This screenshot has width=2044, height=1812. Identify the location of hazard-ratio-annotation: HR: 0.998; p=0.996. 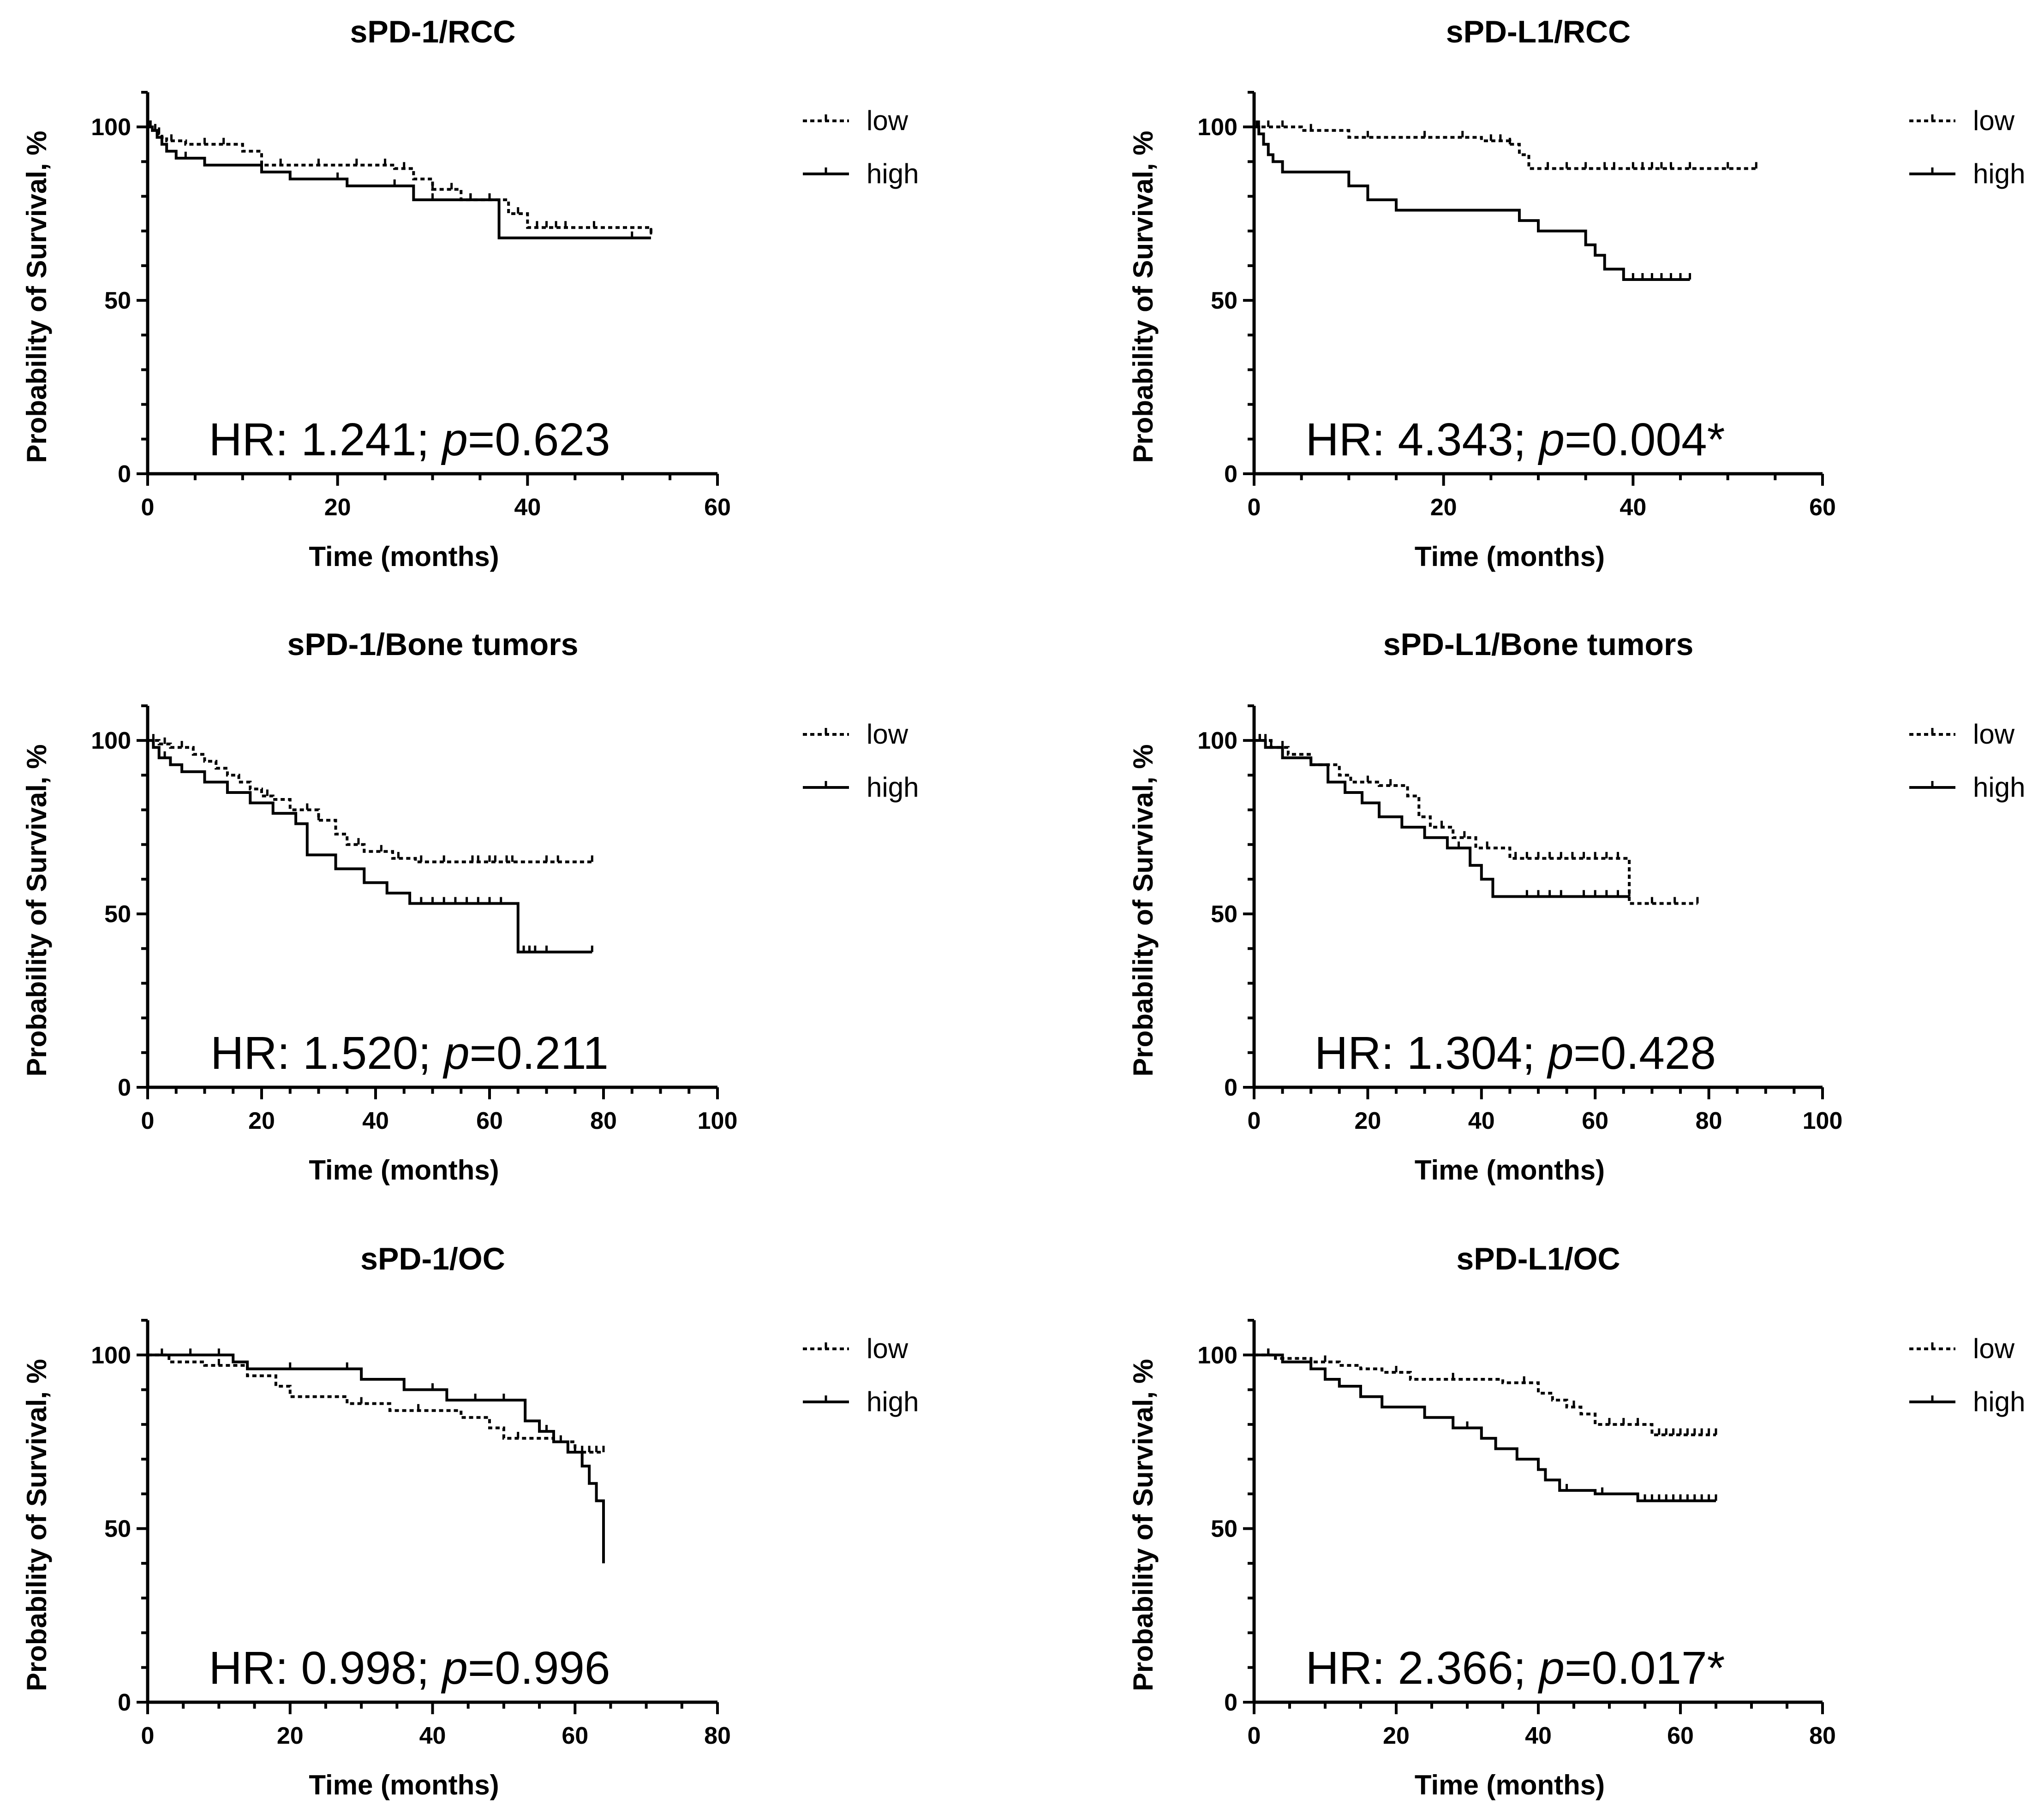
(409, 1668).